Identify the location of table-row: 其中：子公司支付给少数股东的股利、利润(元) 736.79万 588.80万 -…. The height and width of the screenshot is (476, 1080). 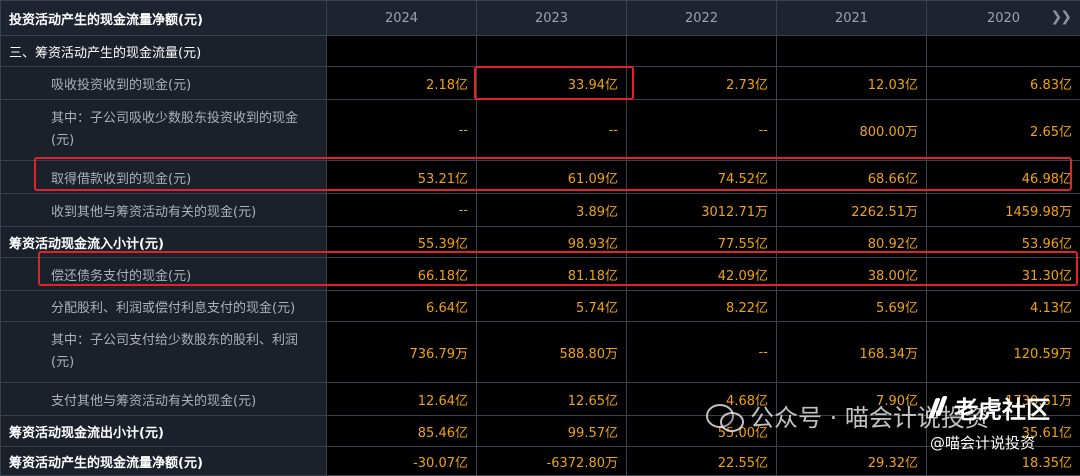
(540, 352).